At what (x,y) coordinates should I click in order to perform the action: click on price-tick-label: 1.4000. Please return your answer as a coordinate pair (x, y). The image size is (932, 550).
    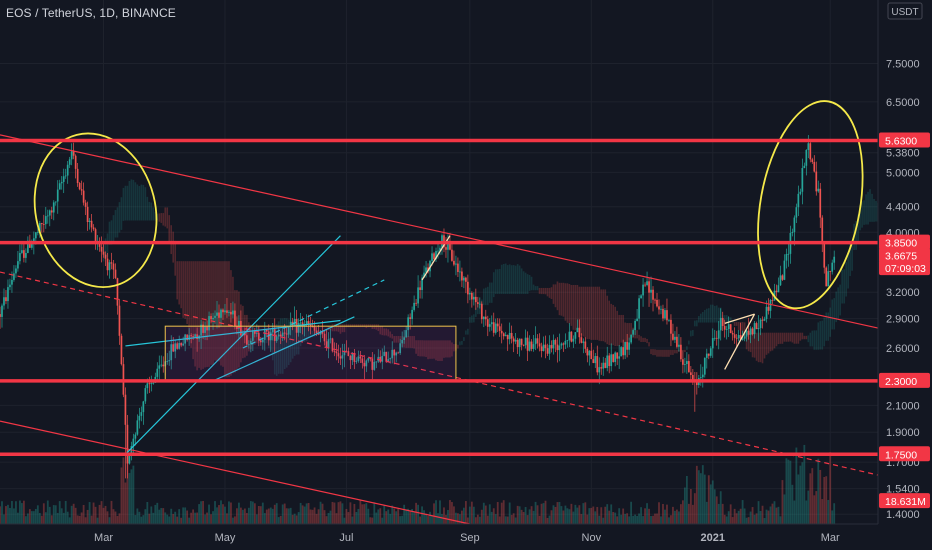
    Looking at the image, I should click on (903, 515).